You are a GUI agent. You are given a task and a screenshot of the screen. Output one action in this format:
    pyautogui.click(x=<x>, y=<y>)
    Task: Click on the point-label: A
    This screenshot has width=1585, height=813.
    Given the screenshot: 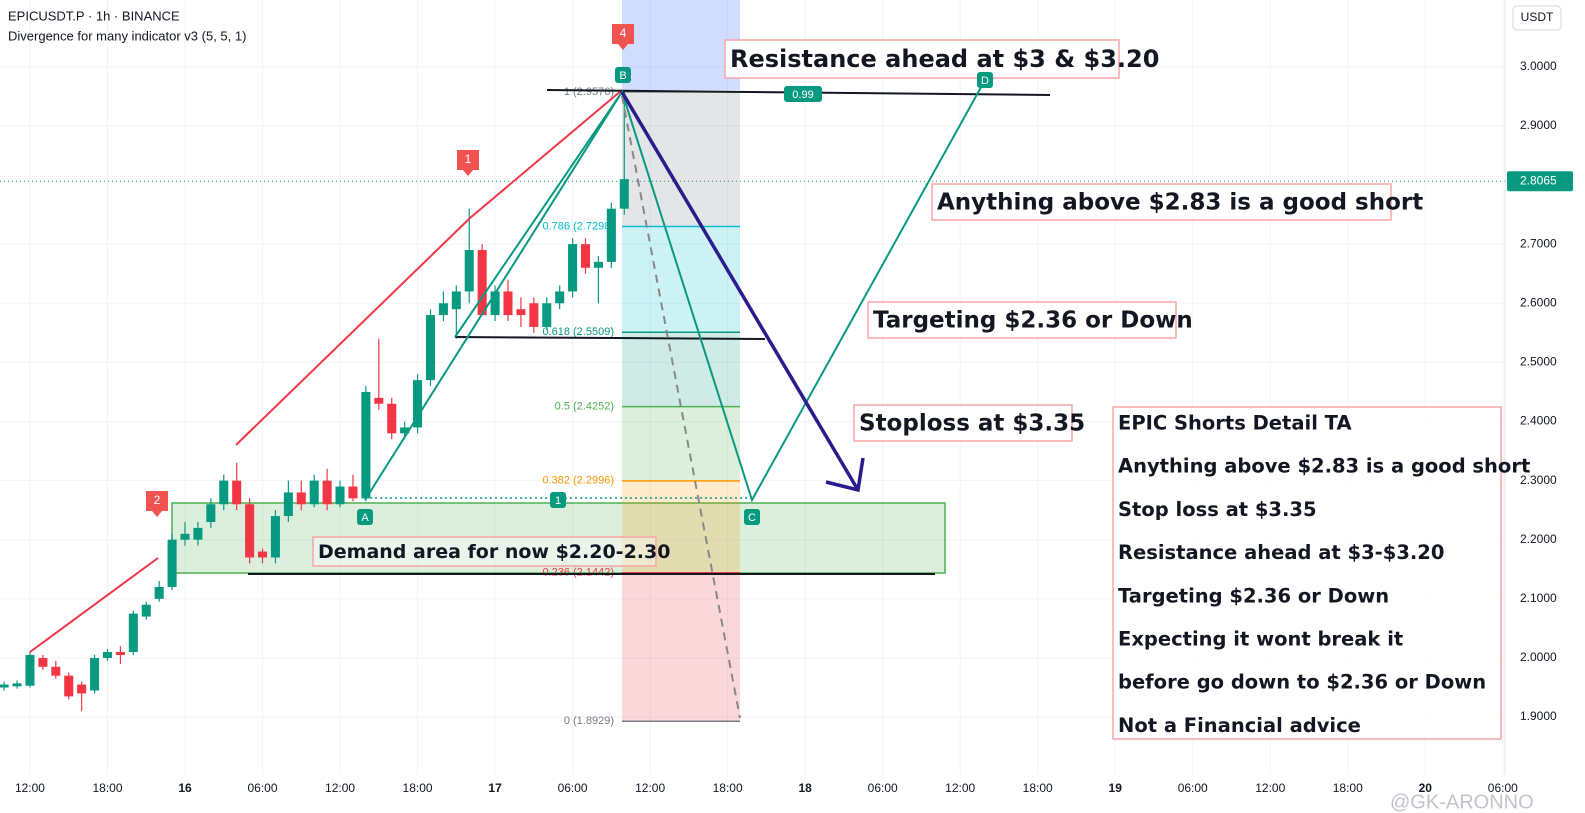 What is the action you would take?
    pyautogui.click(x=365, y=518)
    